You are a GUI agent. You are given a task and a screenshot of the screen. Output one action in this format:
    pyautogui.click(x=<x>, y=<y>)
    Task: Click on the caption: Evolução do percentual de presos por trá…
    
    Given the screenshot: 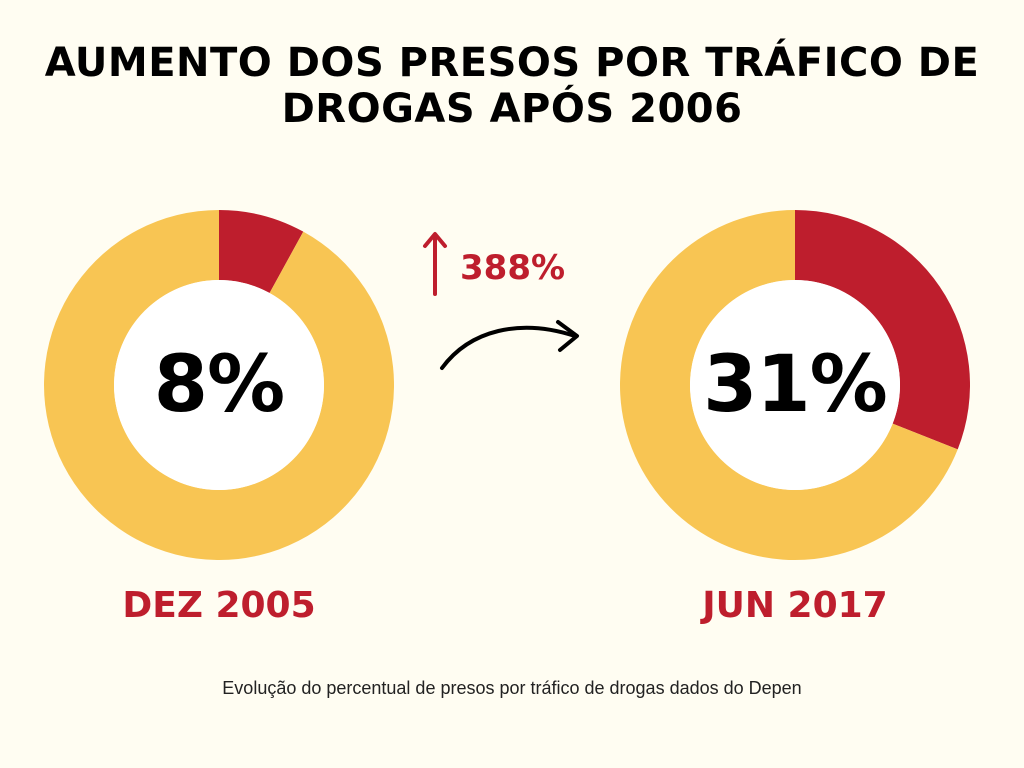 What is the action you would take?
    pyautogui.click(x=512, y=688)
    